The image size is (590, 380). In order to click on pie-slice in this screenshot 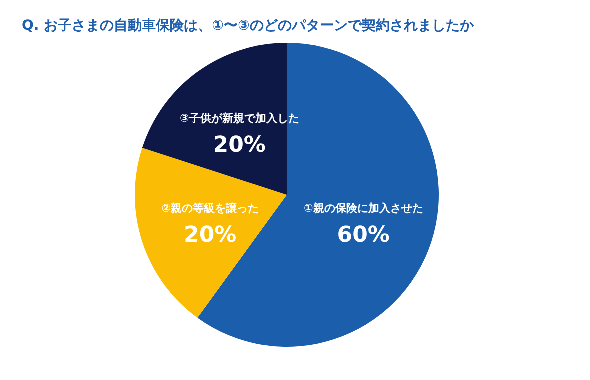, I will do `click(214, 119)`.